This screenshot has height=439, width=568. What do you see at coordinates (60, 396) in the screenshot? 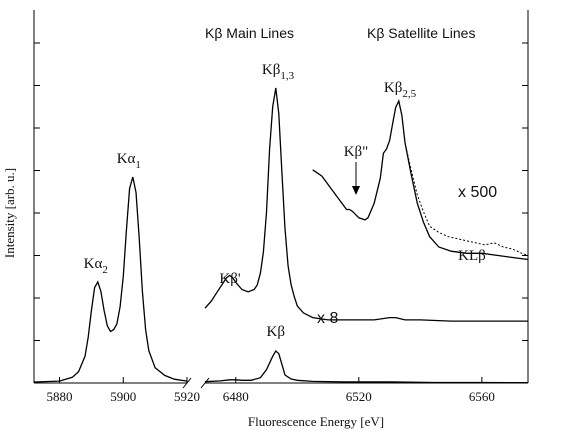
I see `x-tick-label: 5880` at bounding box center [60, 396].